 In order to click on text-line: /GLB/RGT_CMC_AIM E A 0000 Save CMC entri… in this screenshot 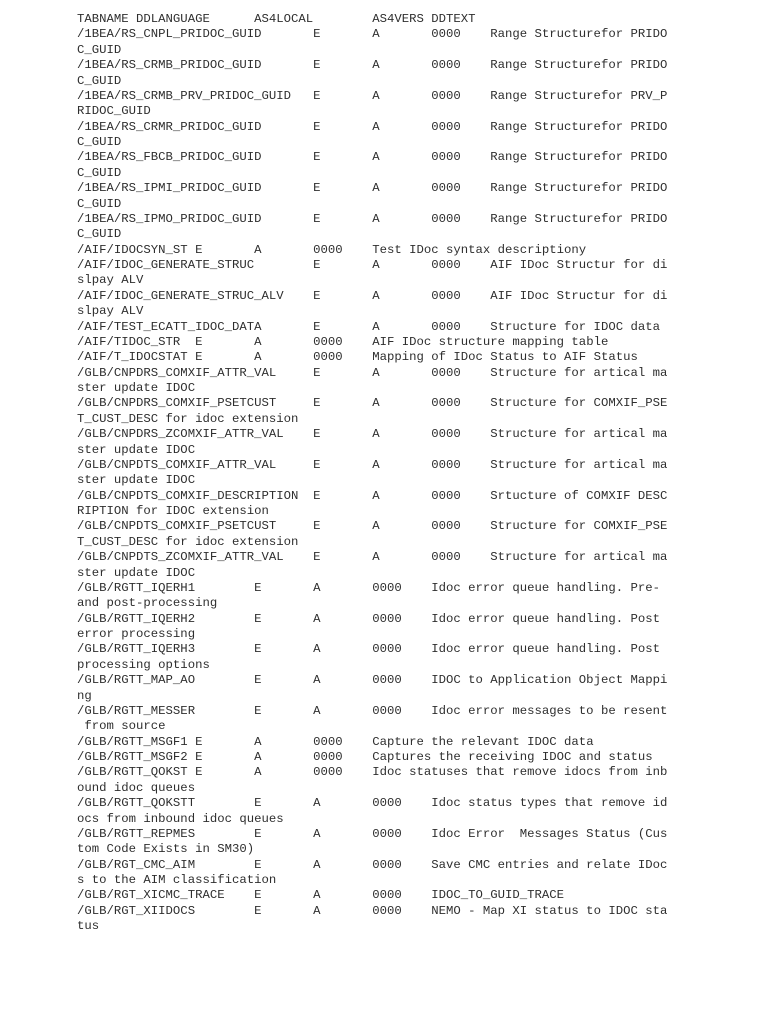, I will do `click(372, 864)`.